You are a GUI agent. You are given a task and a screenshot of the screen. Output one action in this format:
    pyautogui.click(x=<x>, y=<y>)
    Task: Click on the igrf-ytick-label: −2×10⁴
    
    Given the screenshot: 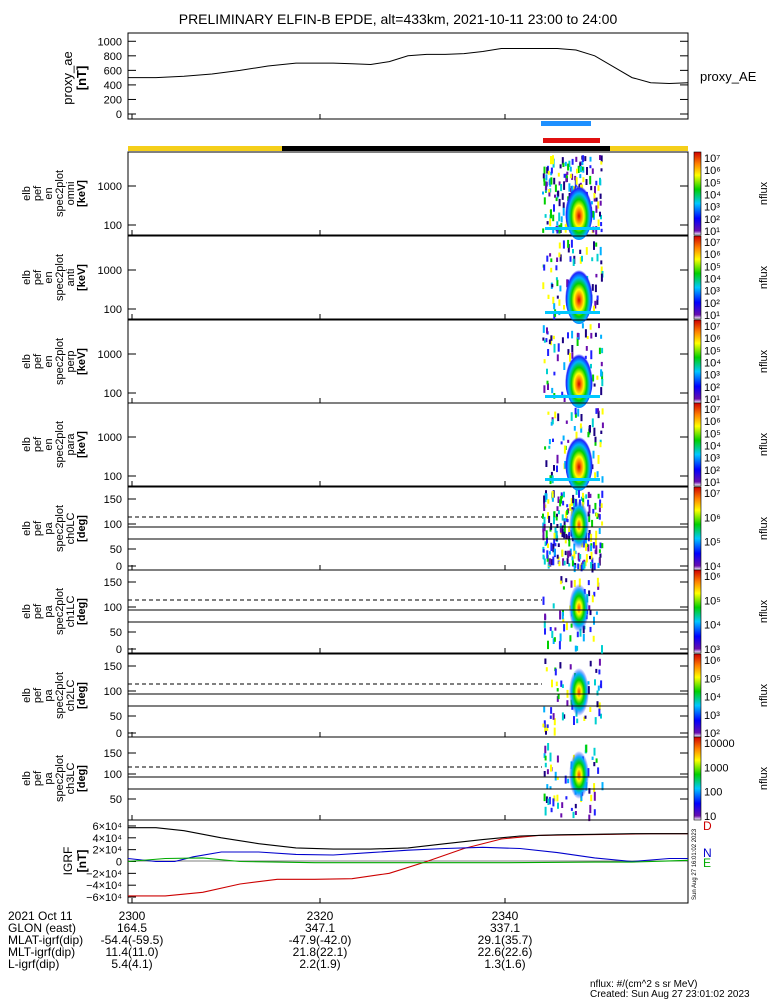 What is the action you would take?
    pyautogui.click(x=104, y=874)
    